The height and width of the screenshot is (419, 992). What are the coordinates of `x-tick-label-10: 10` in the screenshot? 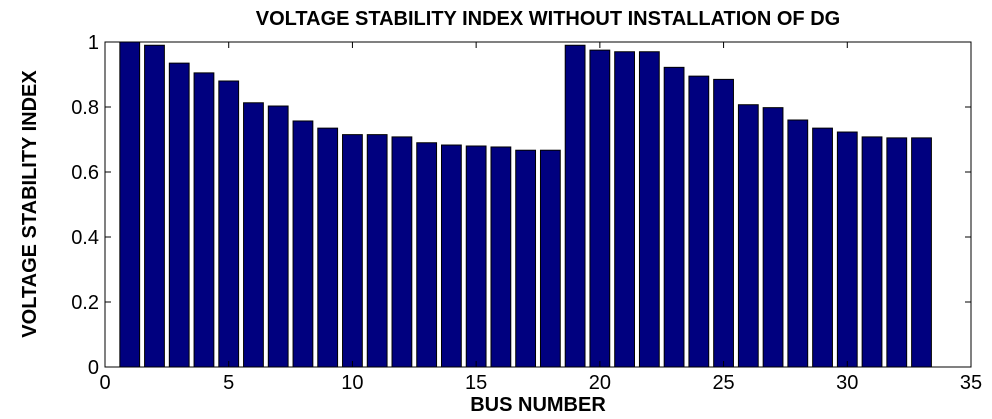 It's located at (352, 383).